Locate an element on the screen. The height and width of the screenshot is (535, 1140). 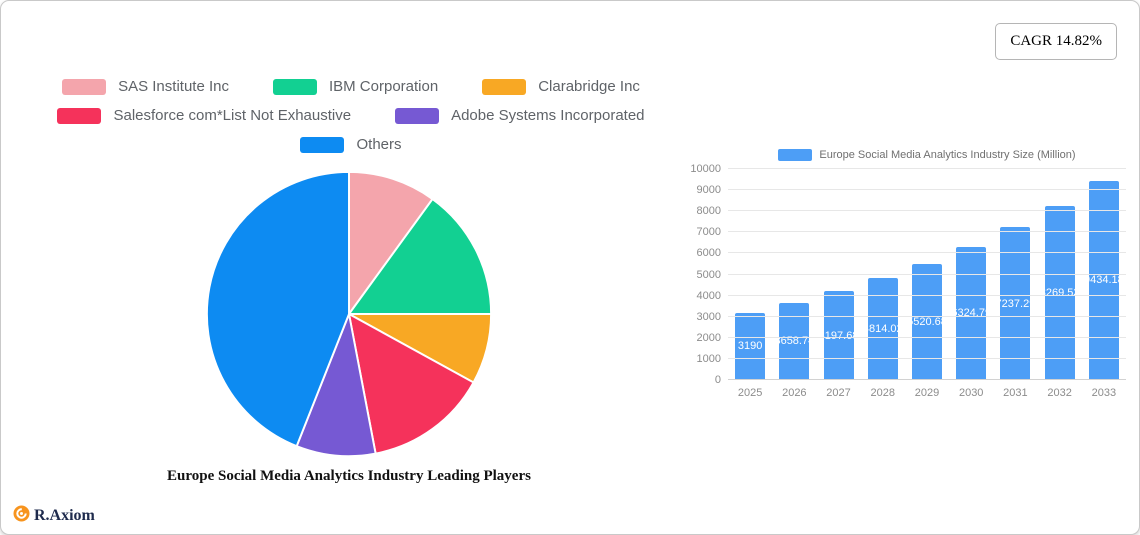
bar-2026: 3658.74 is located at coordinates (794, 341).